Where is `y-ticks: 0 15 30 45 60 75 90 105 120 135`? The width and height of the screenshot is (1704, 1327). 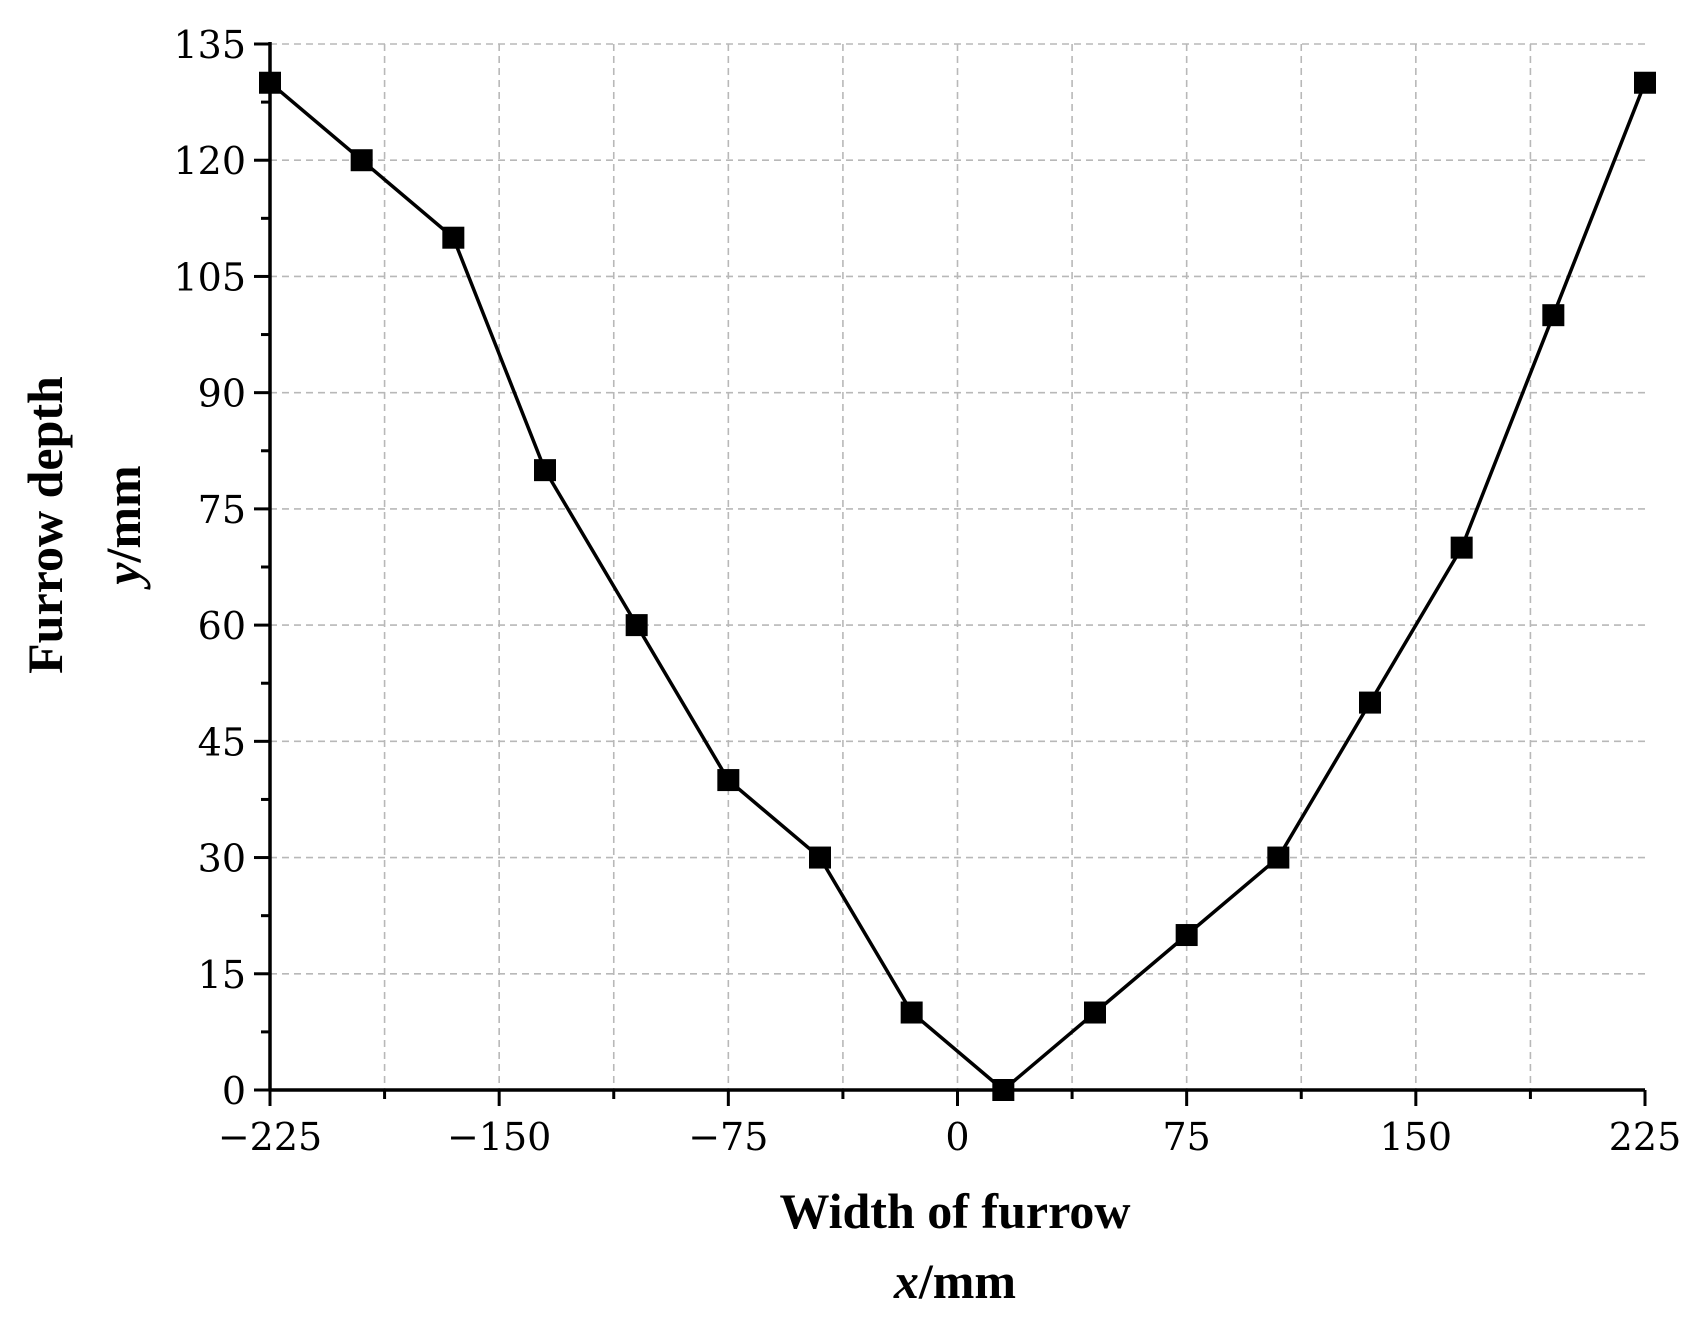 y-ticks: 0 15 30 45 60 75 90 105 120 135 is located at coordinates (221, 568).